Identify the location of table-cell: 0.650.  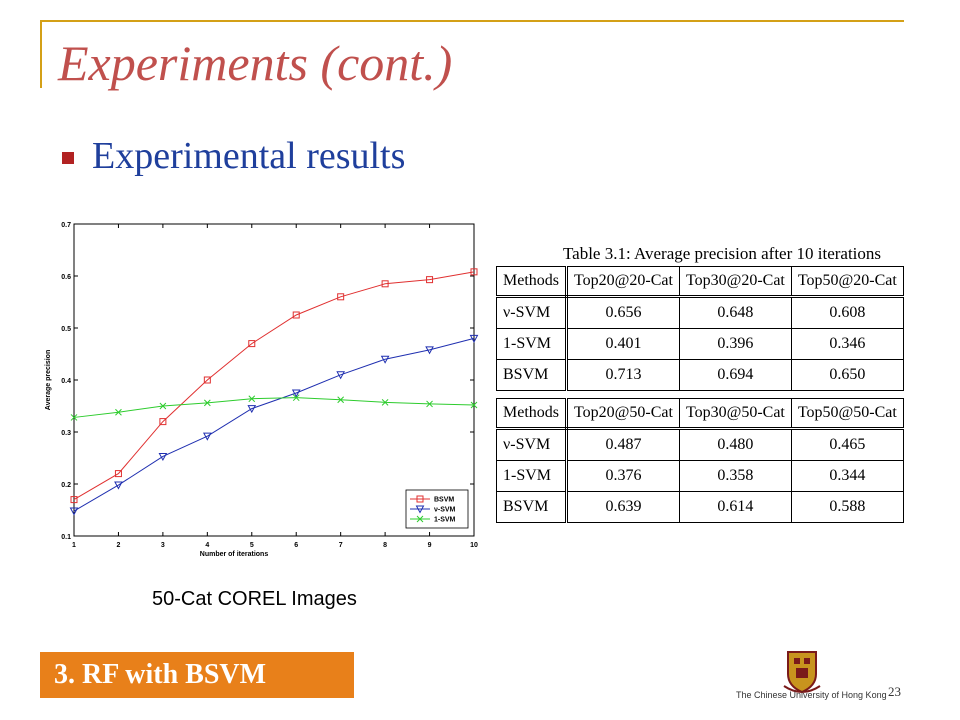
(847, 375).